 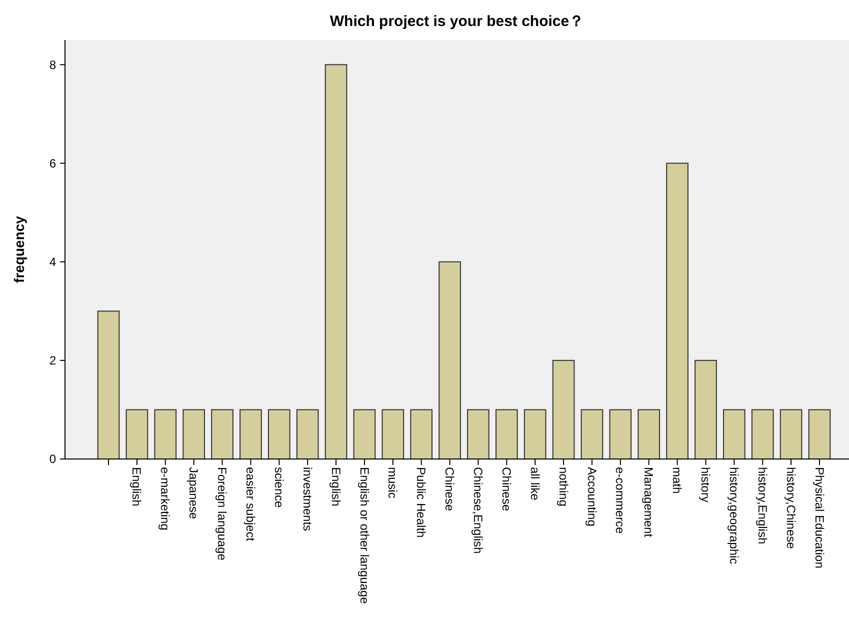 I want to click on x-tick-label: easier subject, so click(x=251, y=504).